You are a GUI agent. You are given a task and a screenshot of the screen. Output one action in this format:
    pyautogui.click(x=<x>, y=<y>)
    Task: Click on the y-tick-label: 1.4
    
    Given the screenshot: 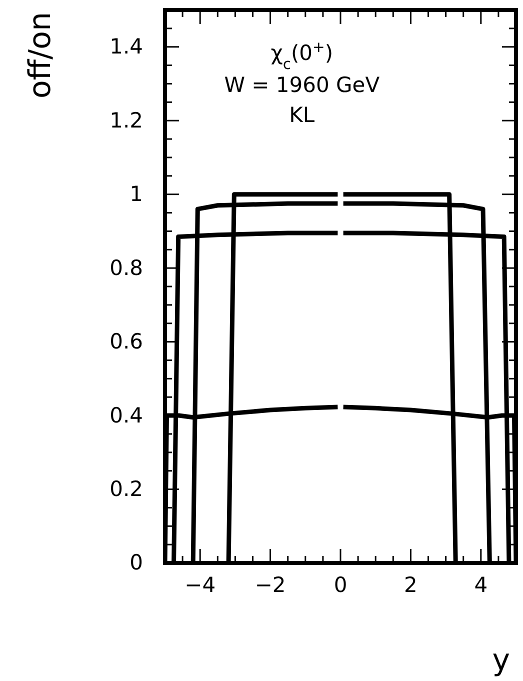 What is the action you would take?
    pyautogui.click(x=126, y=46)
    